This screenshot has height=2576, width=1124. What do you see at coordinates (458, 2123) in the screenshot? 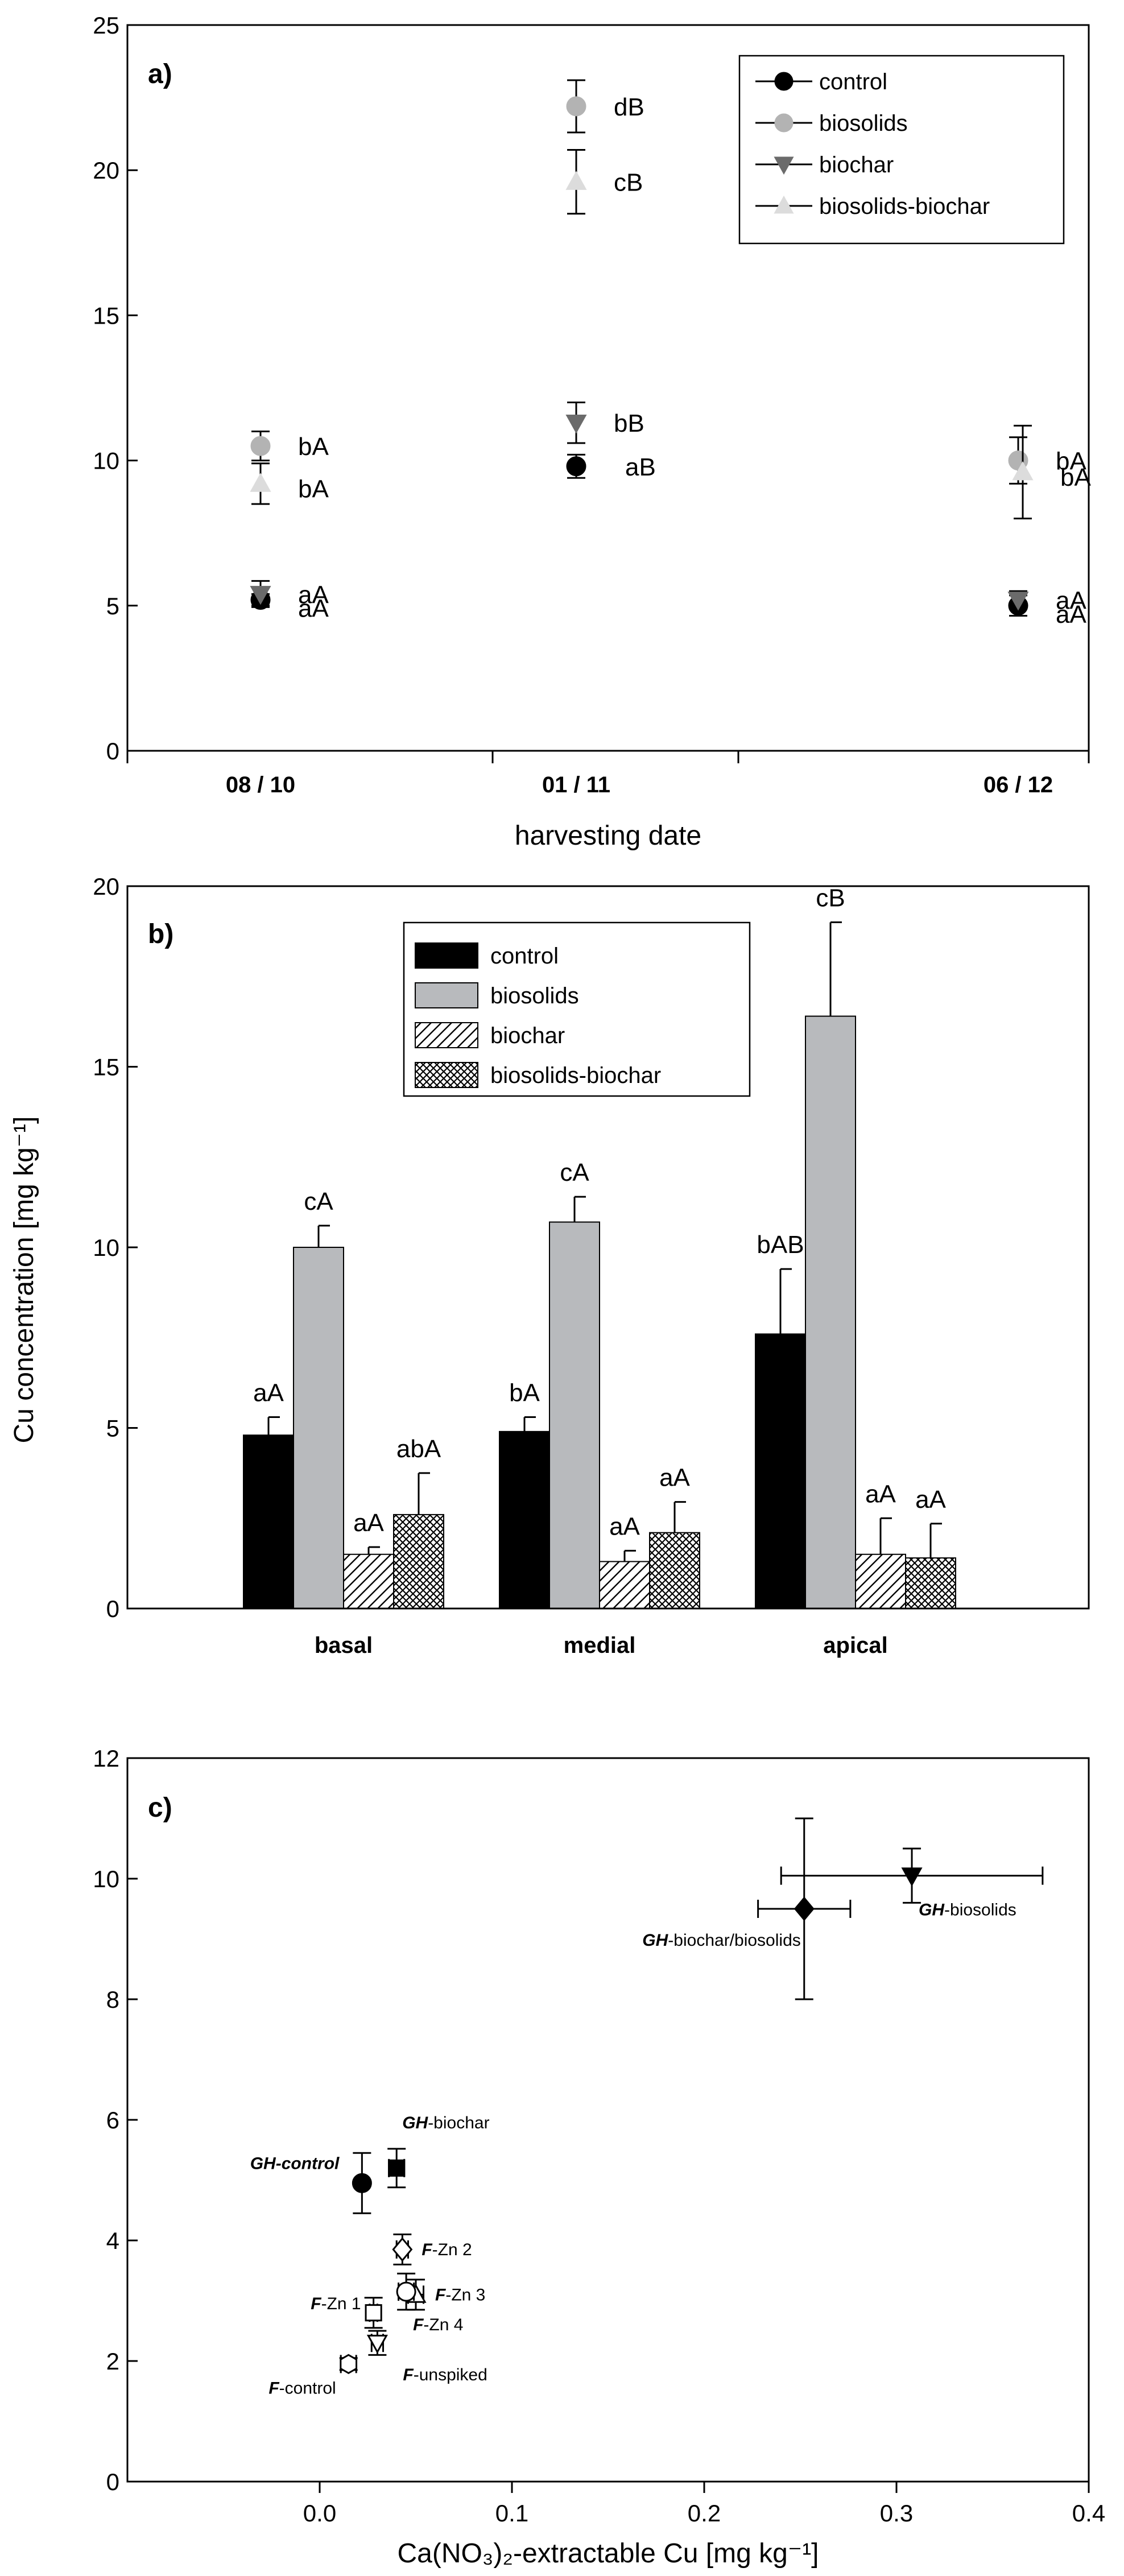
I see `panel-c-point-label-suffix: -biochar` at bounding box center [458, 2123].